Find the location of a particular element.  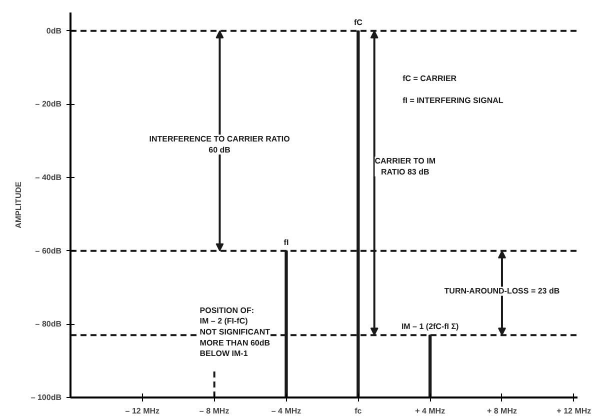

x-tick-label: + 12 MHz is located at coordinates (574, 411).